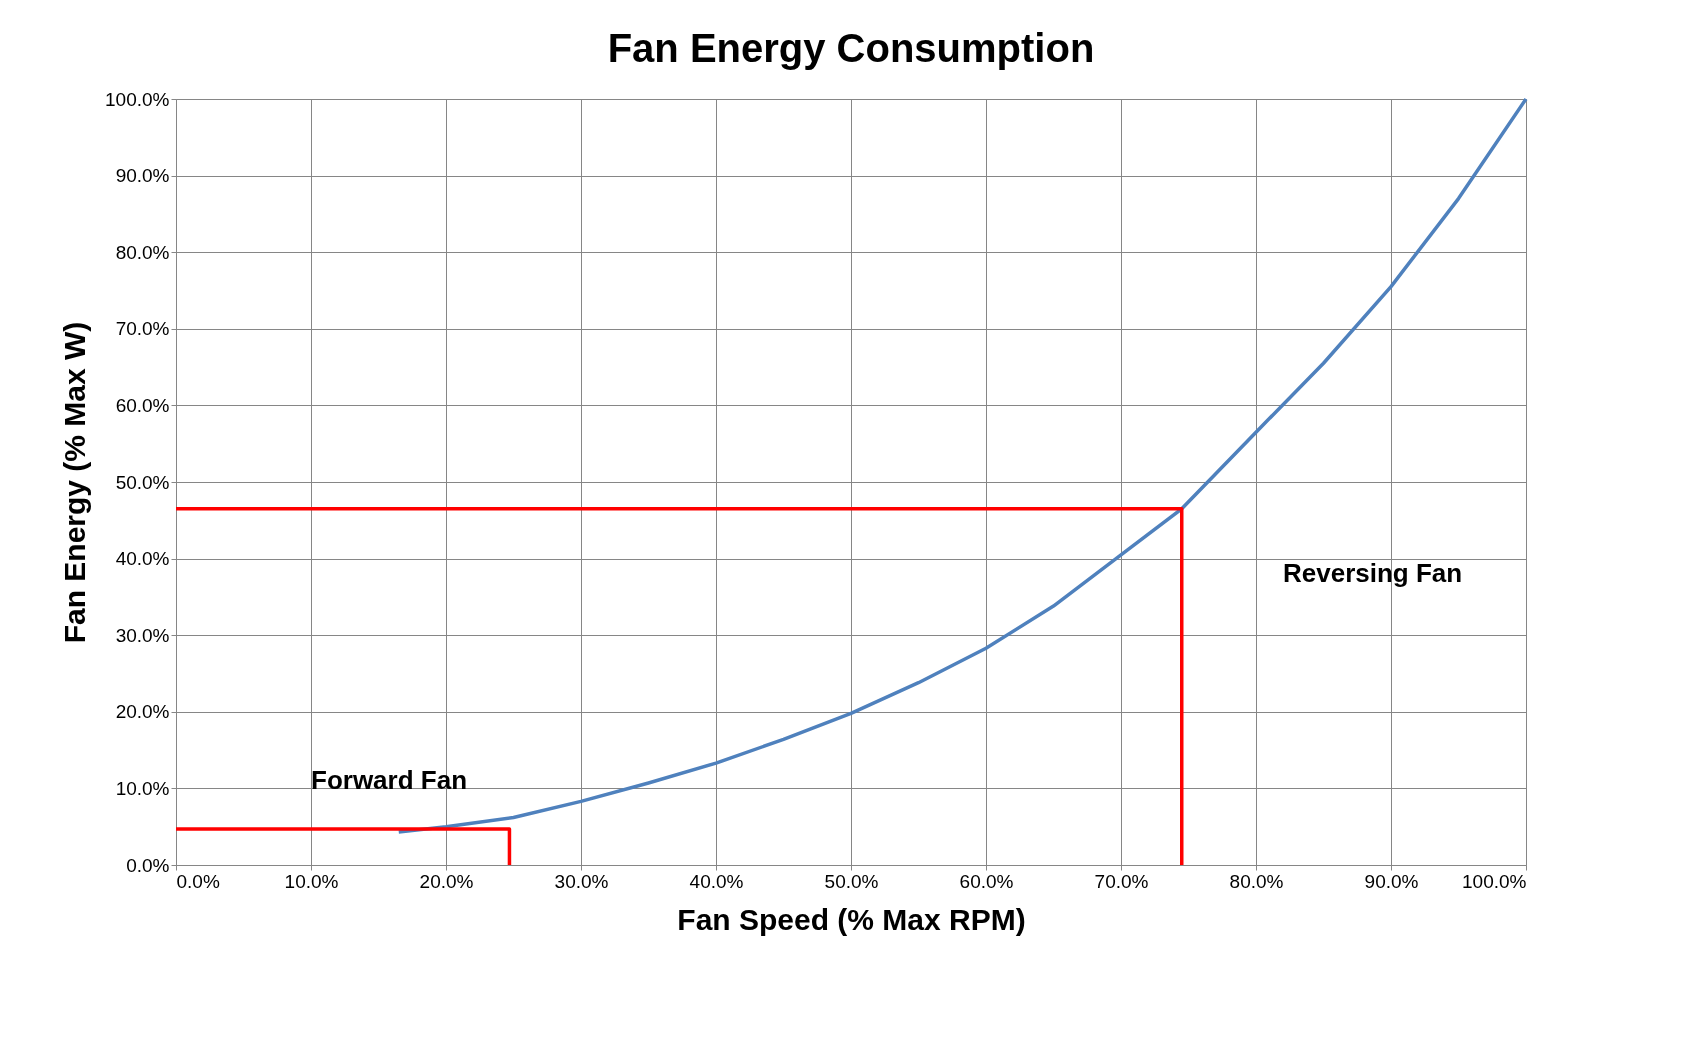 The height and width of the screenshot is (1044, 1694). What do you see at coordinates (142, 635) in the screenshot?
I see `y-tick-label: 30.0%` at bounding box center [142, 635].